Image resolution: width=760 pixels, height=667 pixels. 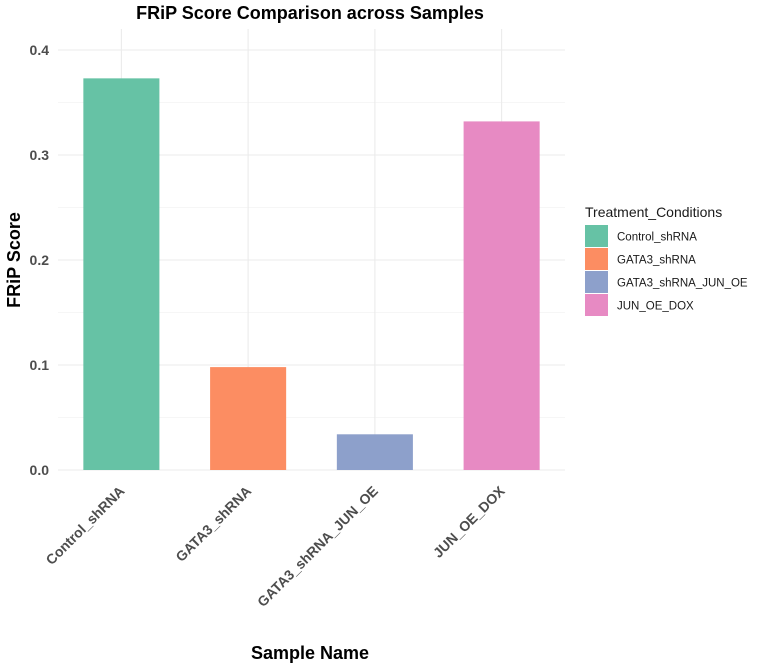 I want to click on legend-label: Control_shRNA, so click(x=657, y=238).